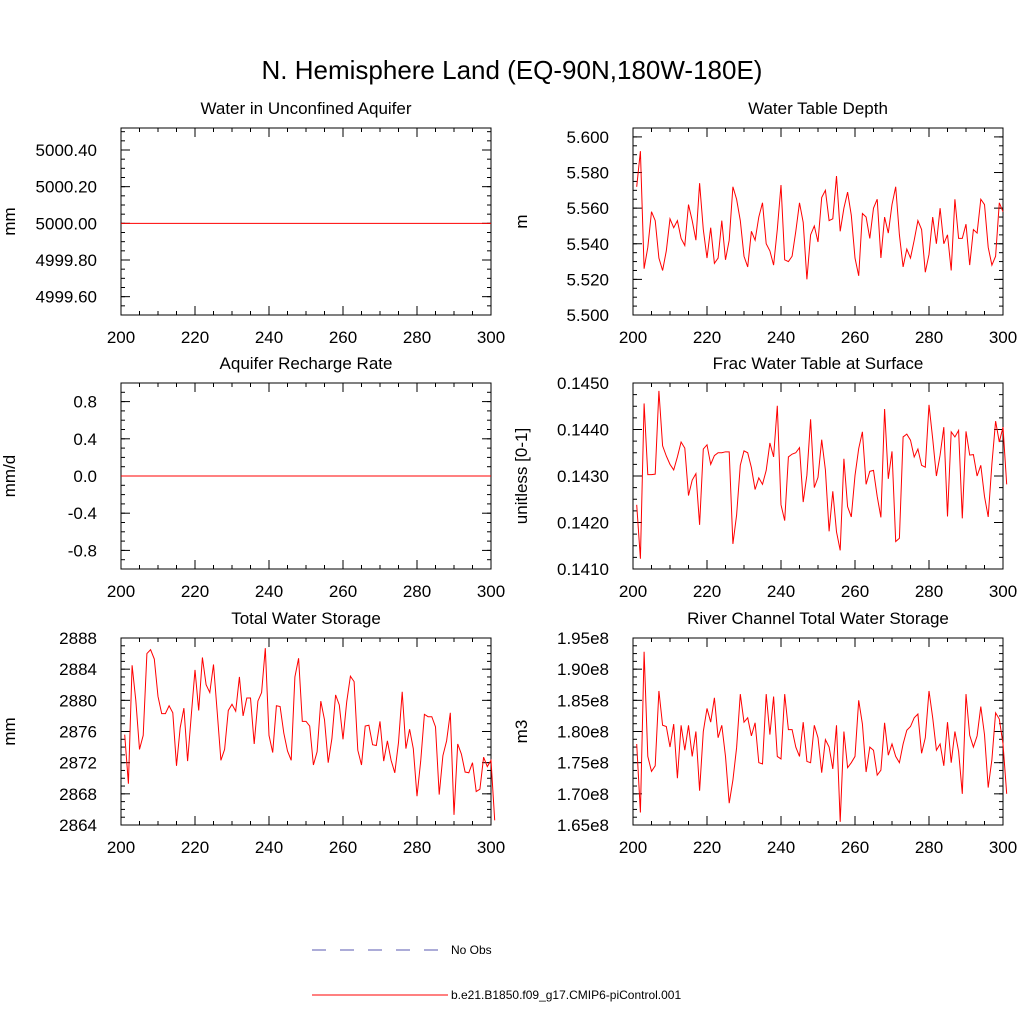 This screenshot has height=1024, width=1024. Describe the element at coordinates (583, 523) in the screenshot. I see `frac-water-table-ytick-label: 0.1420` at that location.